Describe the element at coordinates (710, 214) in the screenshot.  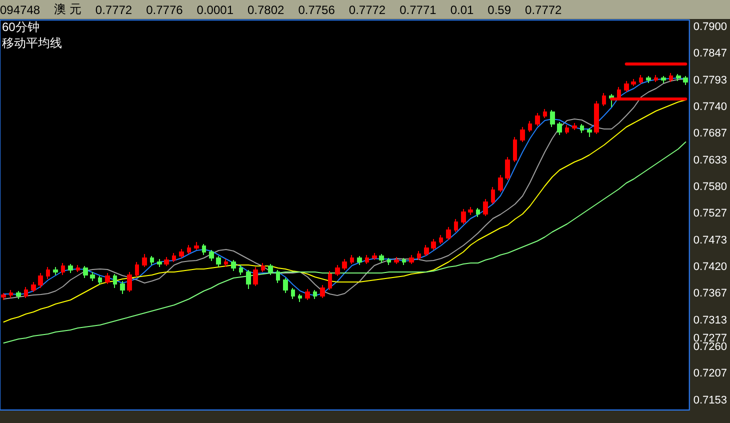
I see `y-tick-label: 0.7527` at that location.